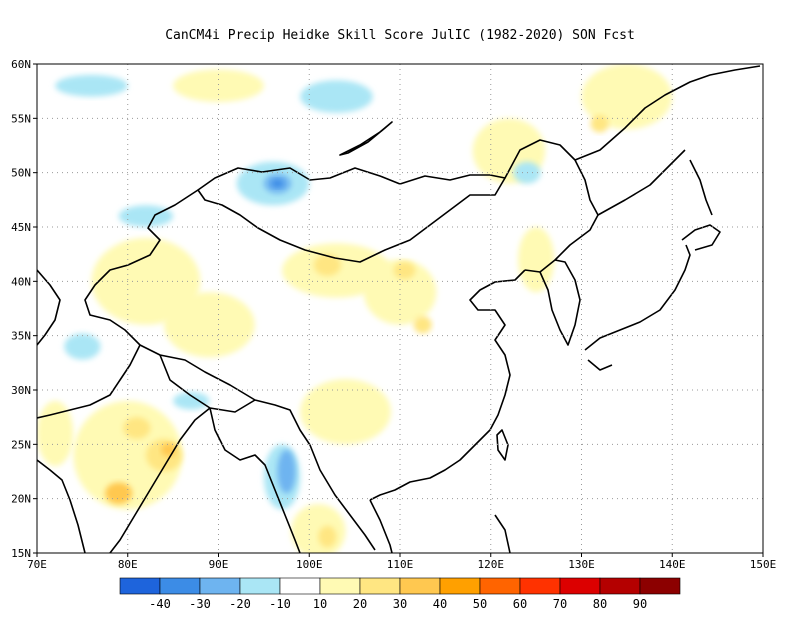 The image size is (800, 618). I want to click on india-west-coast, so click(61, 506).